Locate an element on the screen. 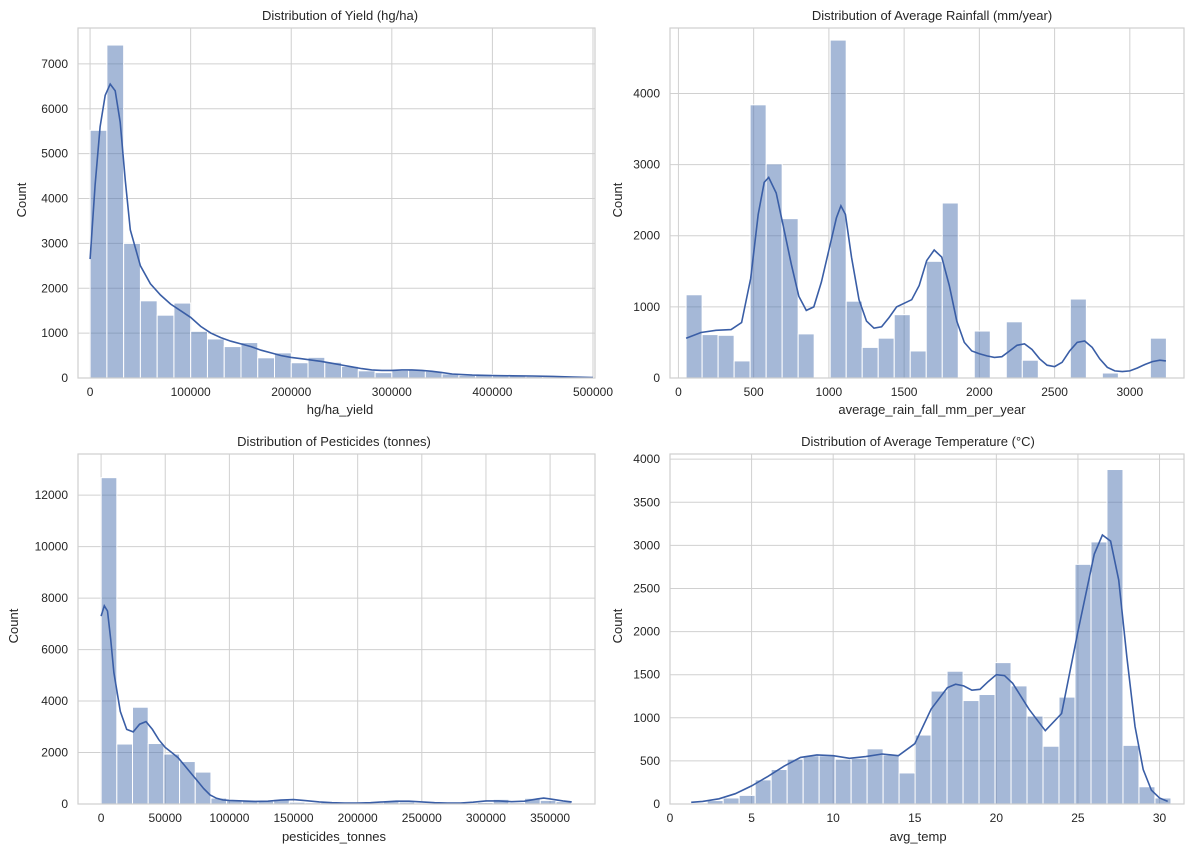 Image resolution: width=1200 pixels, height=853 pixels. x-tick-label: 25 is located at coordinates (1078, 818).